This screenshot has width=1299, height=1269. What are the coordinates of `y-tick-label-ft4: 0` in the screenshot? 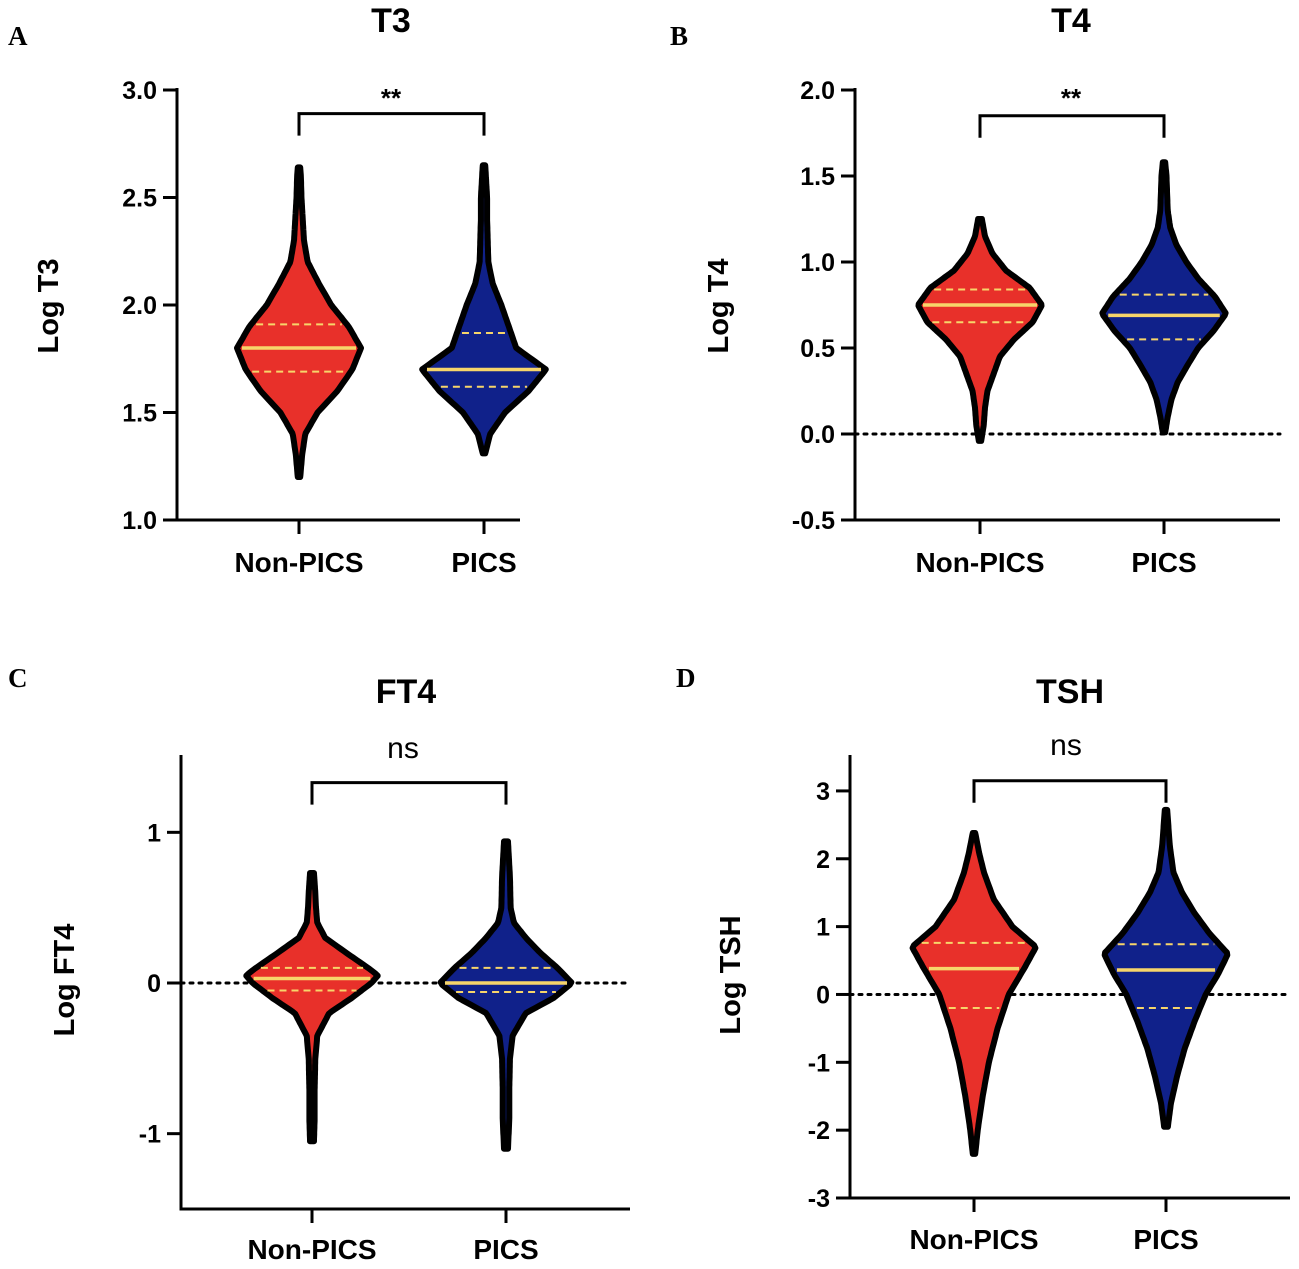 It's located at (154, 984).